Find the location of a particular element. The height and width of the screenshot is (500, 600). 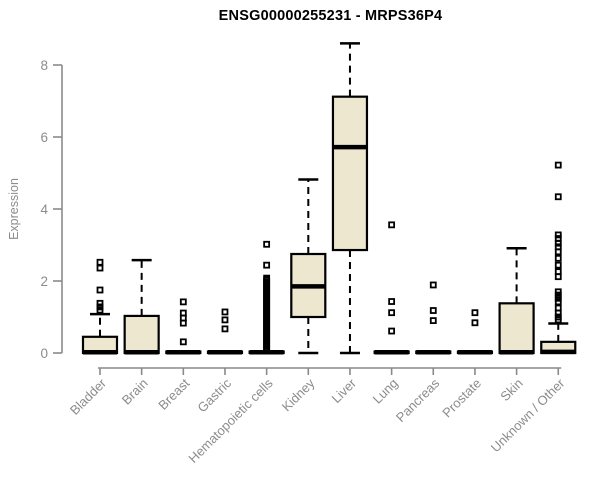

x-tick-label: Lung is located at coordinates (385, 391).